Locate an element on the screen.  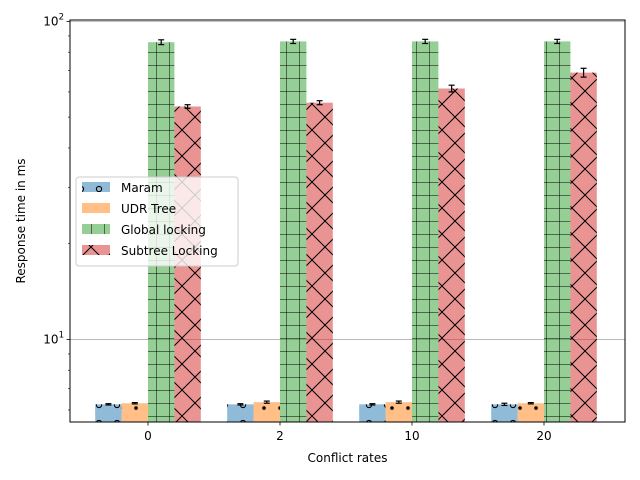
legend-item: Maram is located at coordinates (122, 188).